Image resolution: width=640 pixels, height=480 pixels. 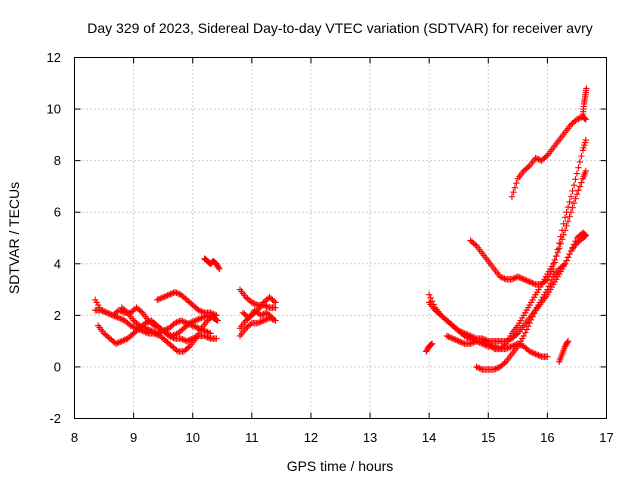 I want to click on series-arc-d1, so click(x=429, y=347).